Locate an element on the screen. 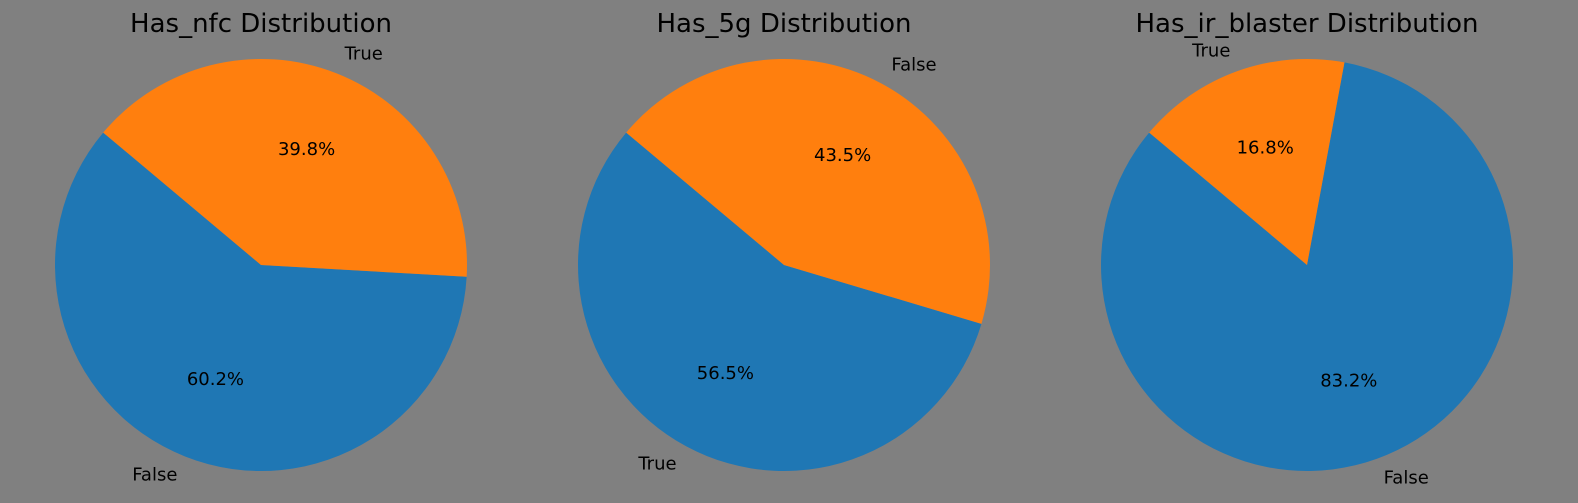 The image size is (1578, 503). pie-title: Has_nfc Distribution is located at coordinates (261, 24).